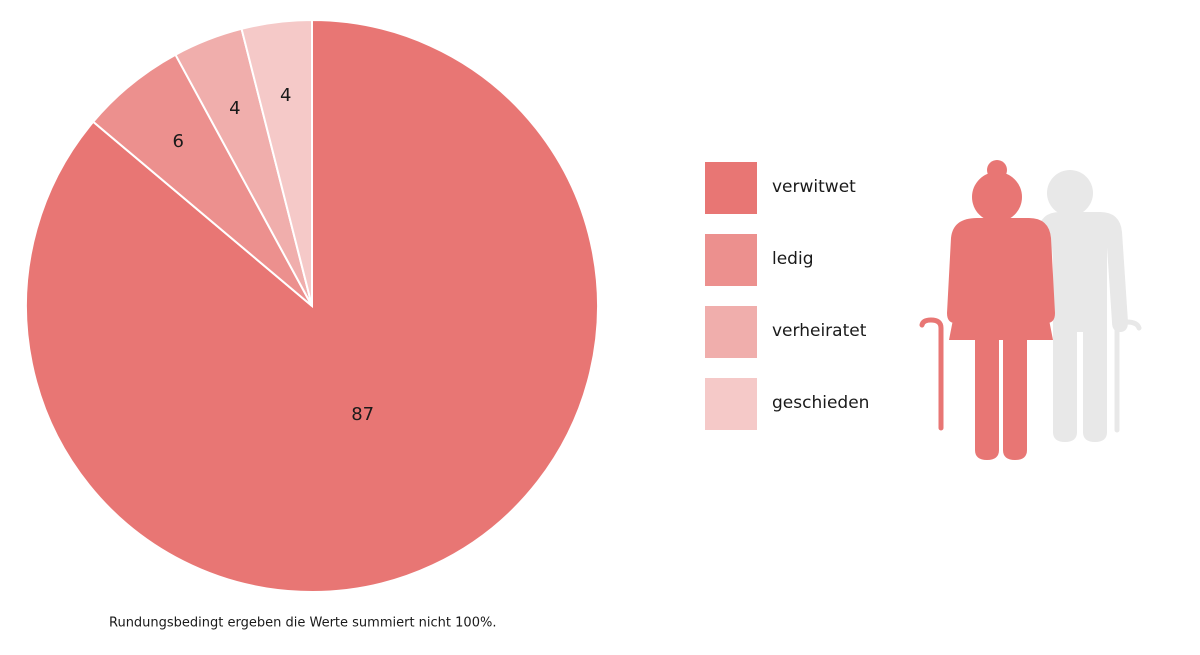 This screenshot has width=1200, height=655. Describe the element at coordinates (276, 162) in the screenshot. I see `slice` at that location.